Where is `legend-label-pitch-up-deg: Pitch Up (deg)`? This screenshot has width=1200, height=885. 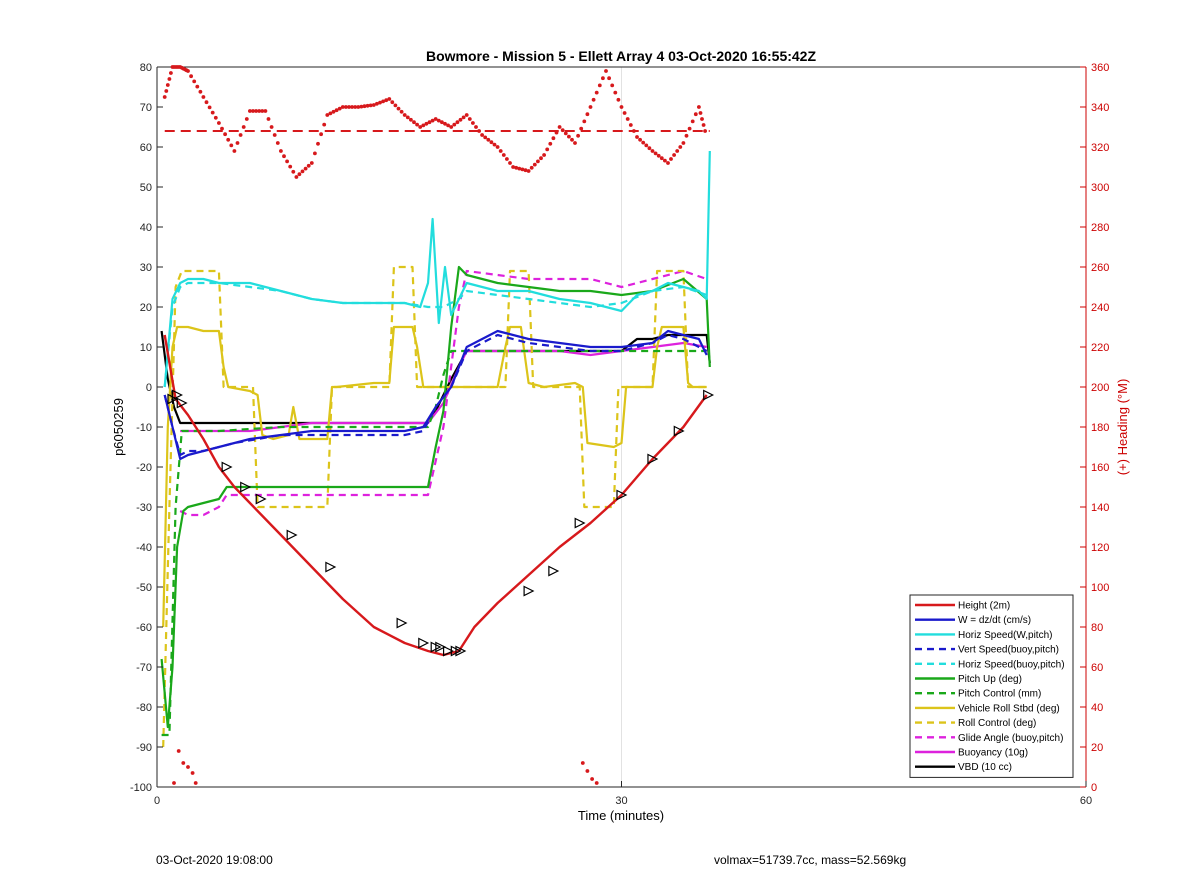
legend-label-pitch-up-deg: Pitch Up (deg) is located at coordinates (990, 679).